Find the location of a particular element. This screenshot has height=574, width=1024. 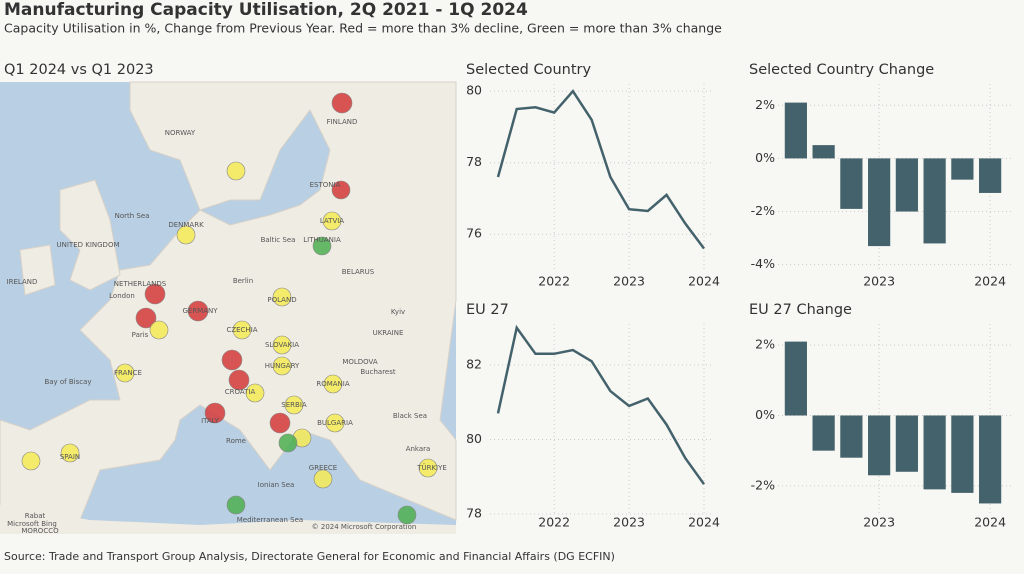

map-label: Berlin is located at coordinates (243, 281).